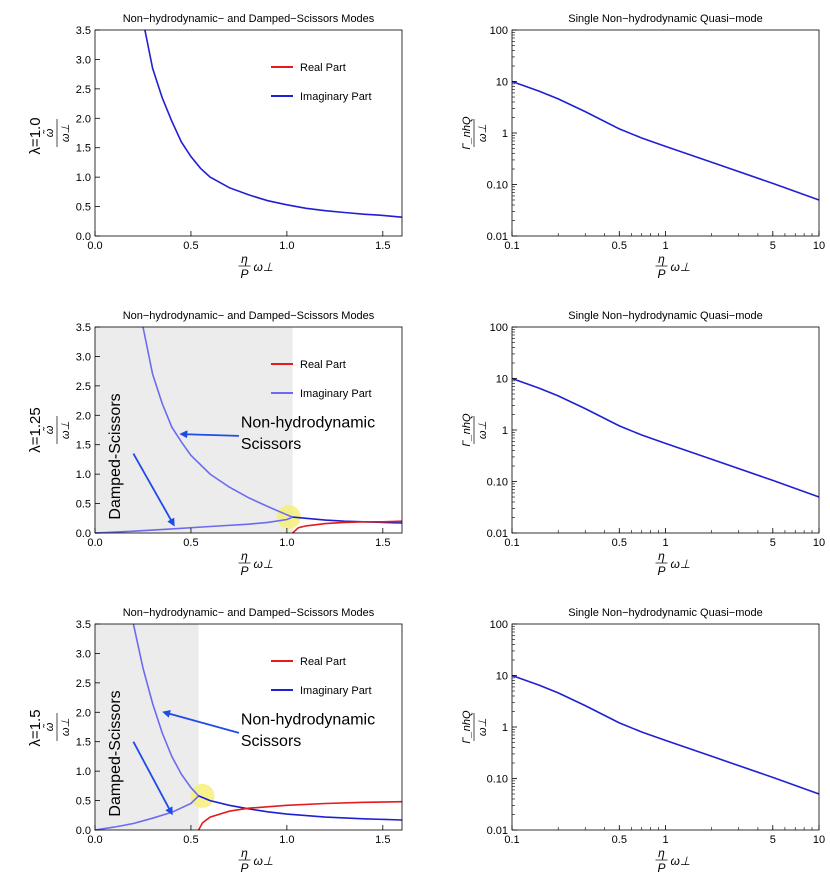 The height and width of the screenshot is (890, 830). Describe the element at coordinates (35, 429) in the screenshot. I see `row-label-lambda-2: λ=1.25` at that location.